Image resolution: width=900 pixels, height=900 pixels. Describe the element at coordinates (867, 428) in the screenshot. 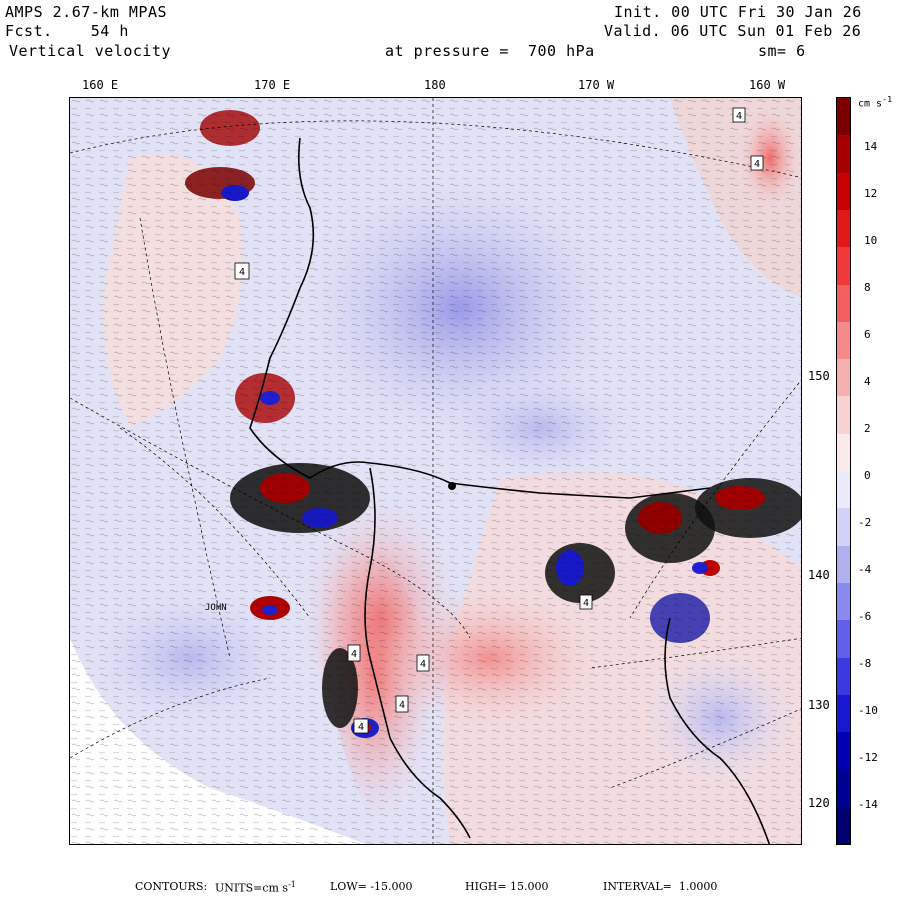

I see `colorbar-tick-label: 2` at that location.